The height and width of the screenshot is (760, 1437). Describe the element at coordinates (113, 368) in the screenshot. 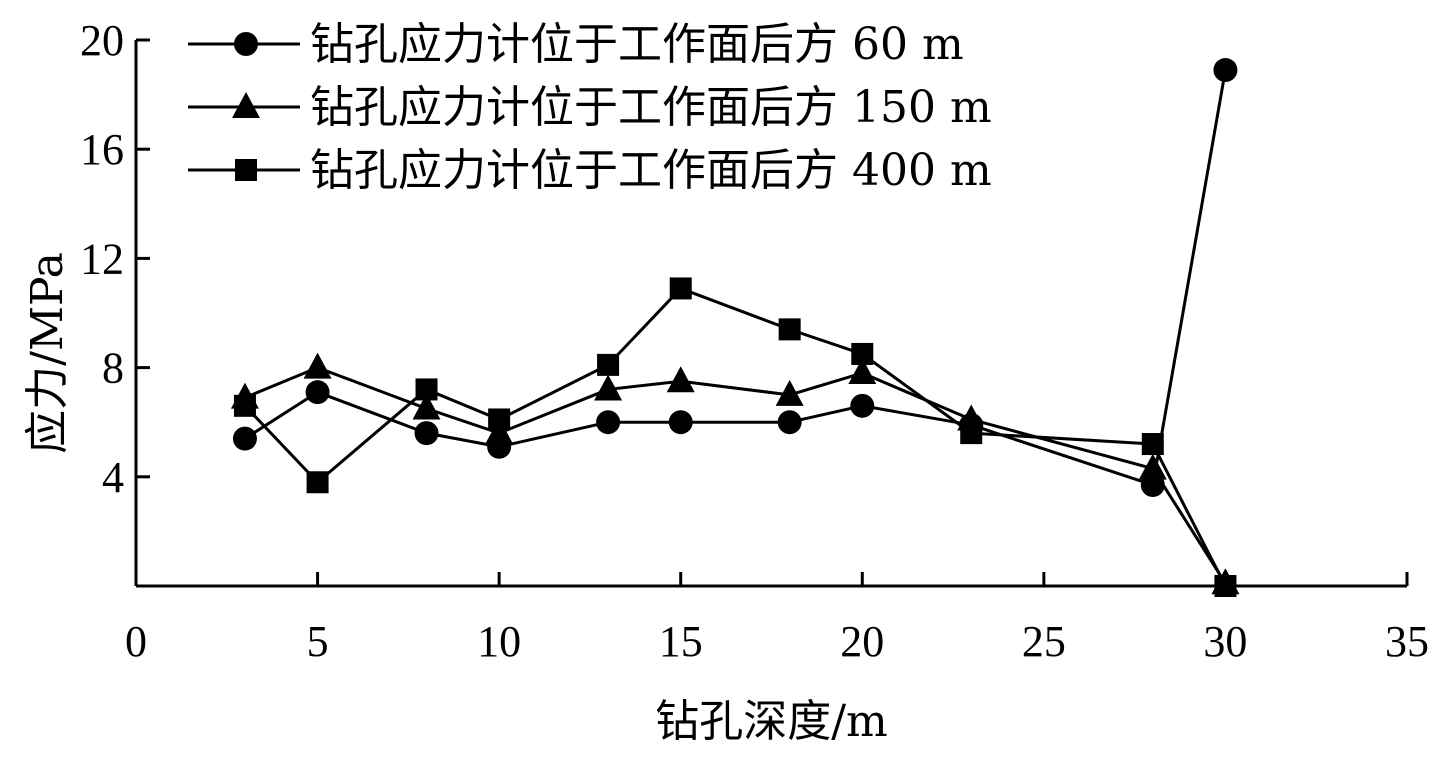

I see `y-tick-label: 8` at that location.